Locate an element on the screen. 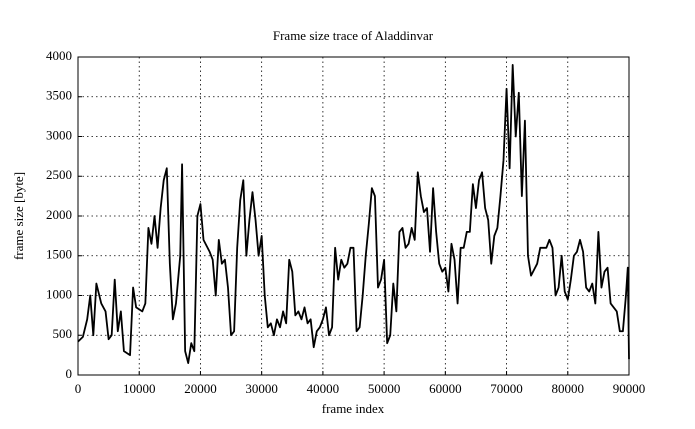 This screenshot has height=429, width=695. y-axis-label: frame size [byte] is located at coordinates (18, 216).